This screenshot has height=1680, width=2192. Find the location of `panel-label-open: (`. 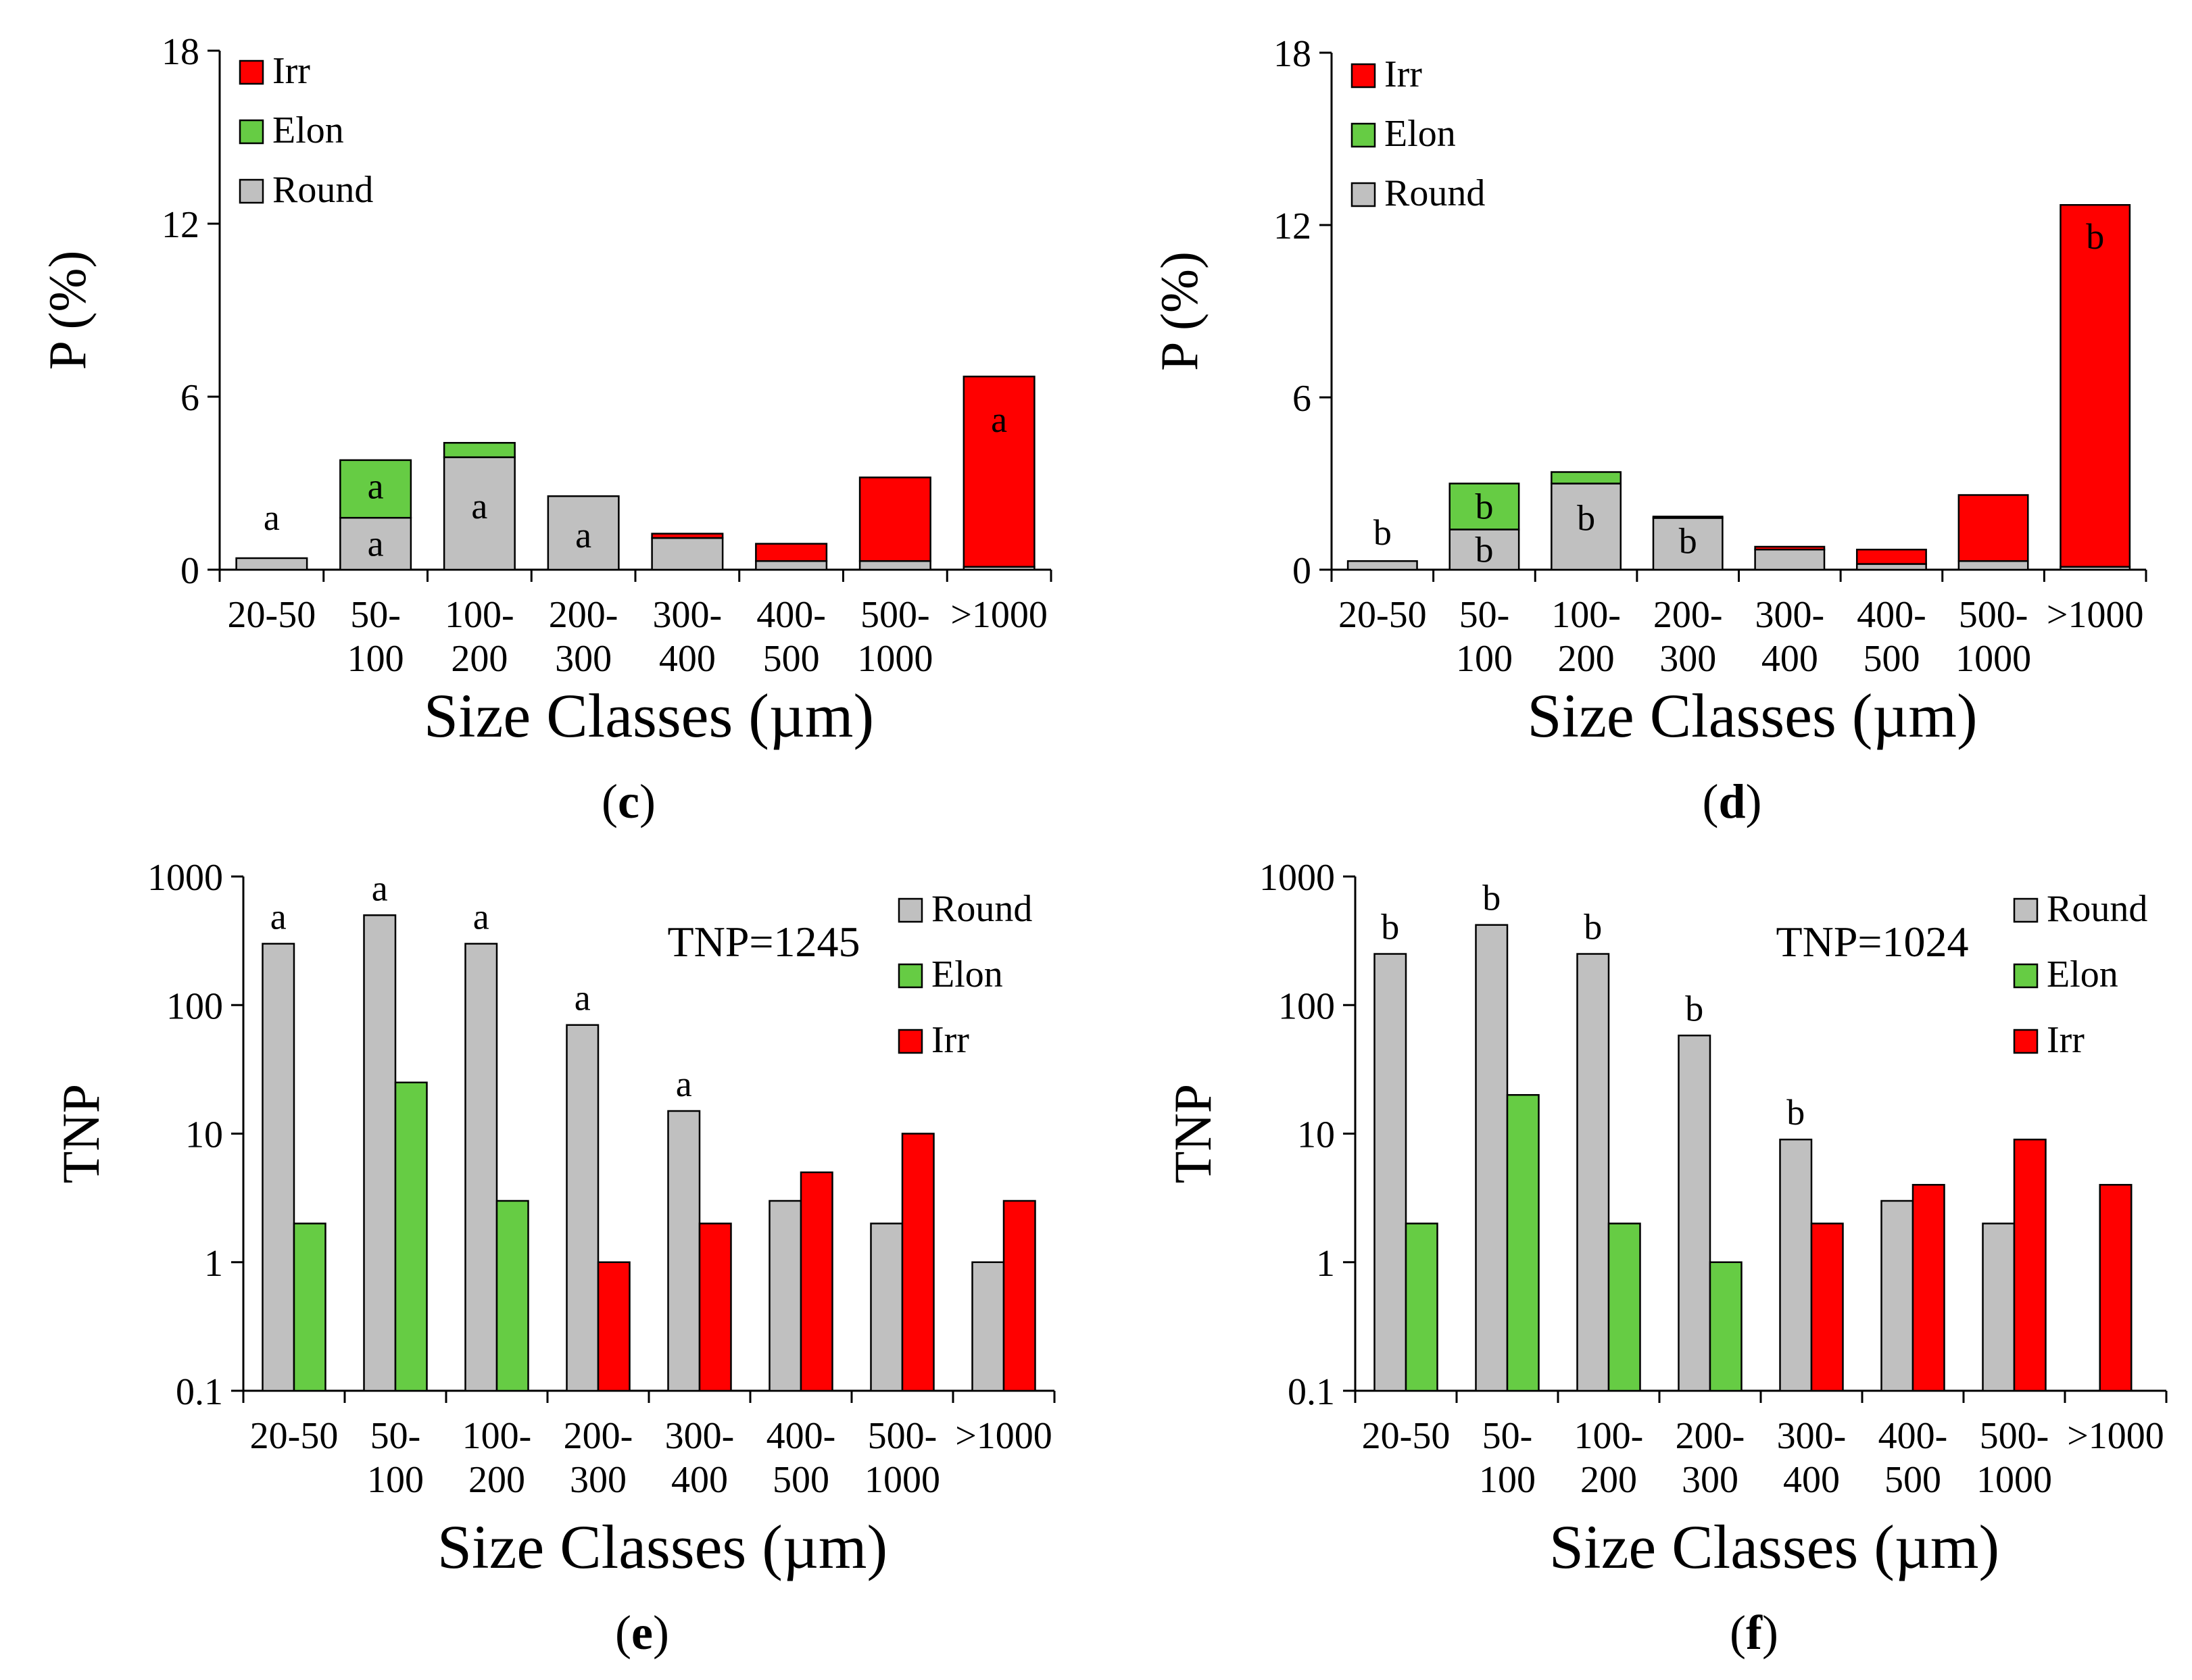

panel-label-open: ( is located at coordinates (1738, 1633).